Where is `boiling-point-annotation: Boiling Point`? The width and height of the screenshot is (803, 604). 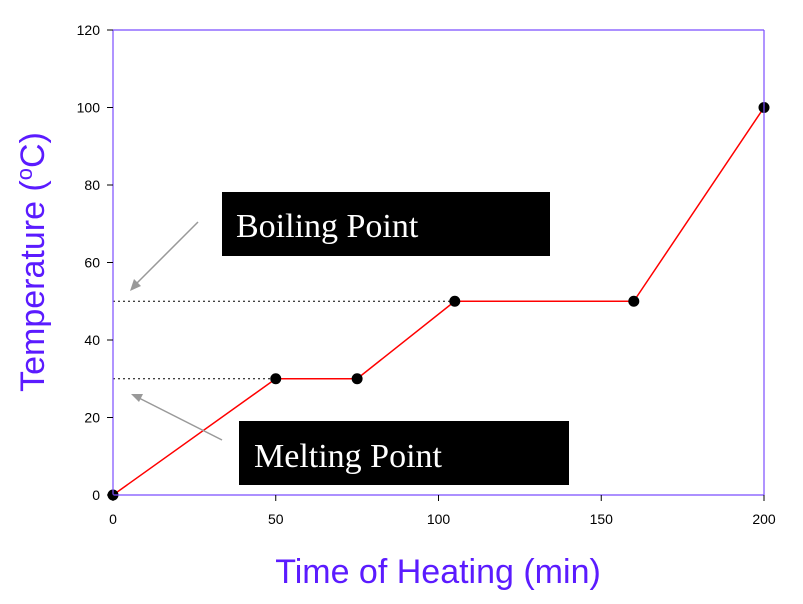 boiling-point-annotation: Boiling Point is located at coordinates (340, 241).